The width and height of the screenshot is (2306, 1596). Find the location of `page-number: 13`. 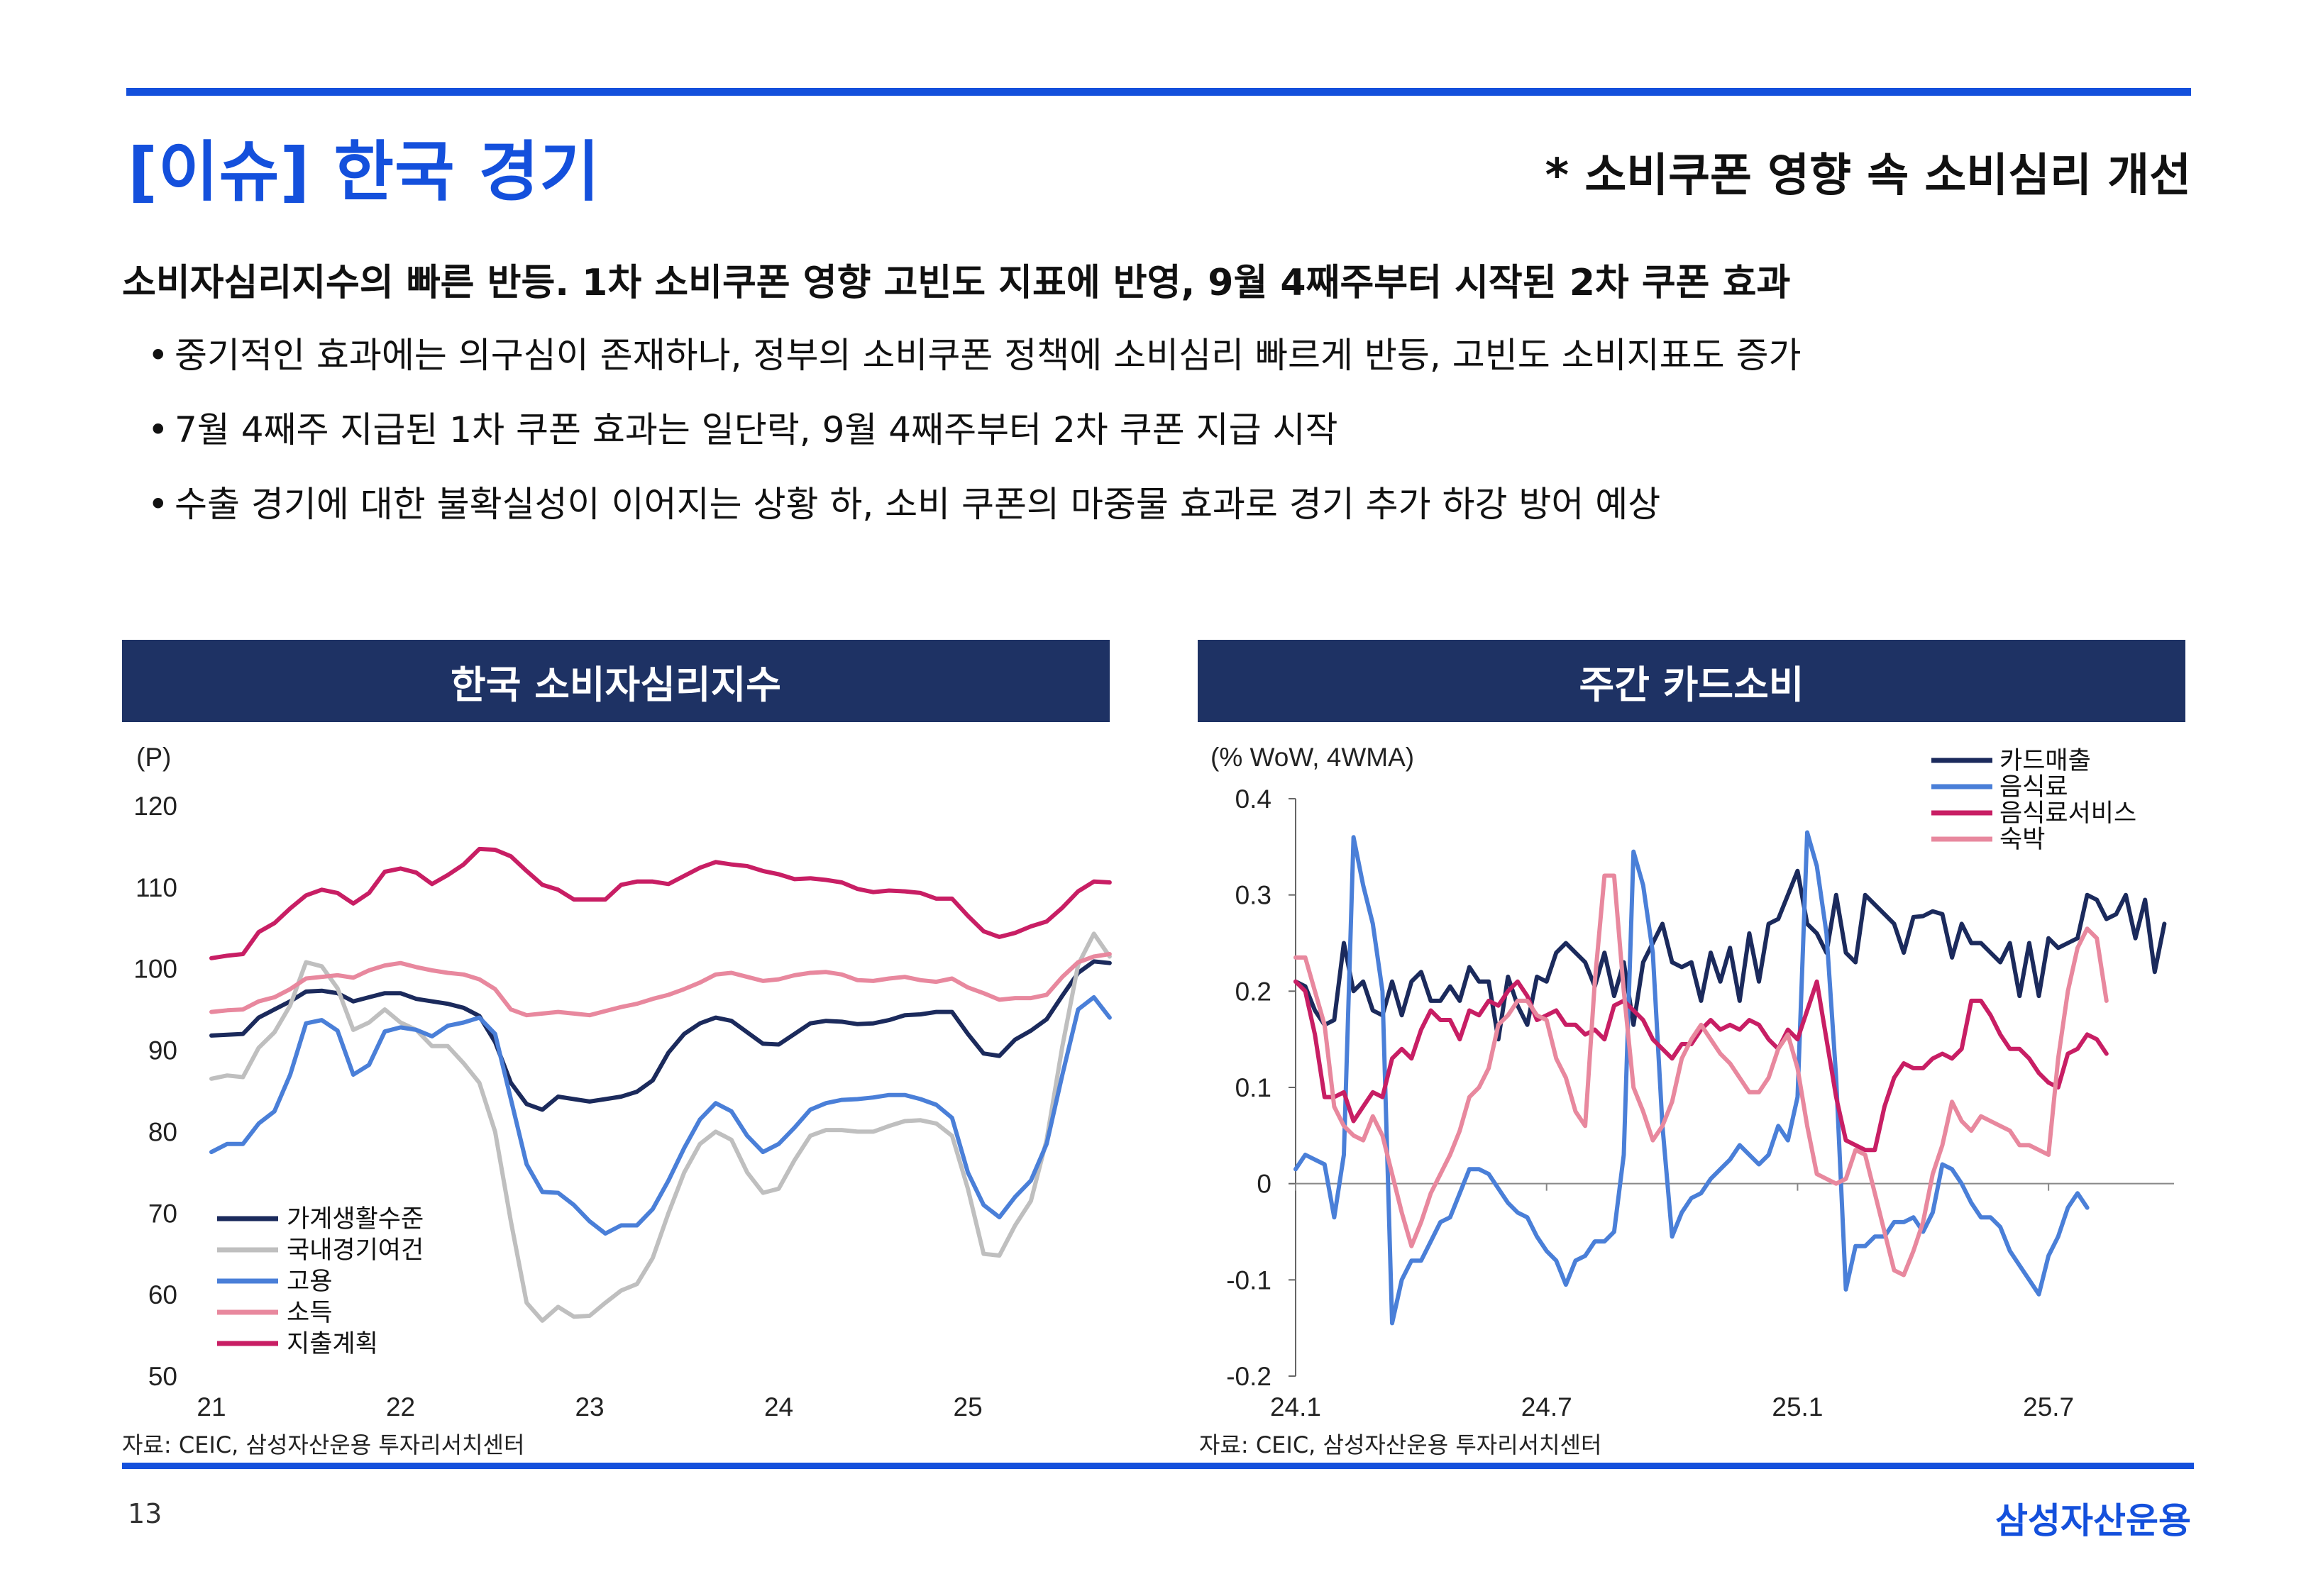

page-number: 13 is located at coordinates (145, 1513).